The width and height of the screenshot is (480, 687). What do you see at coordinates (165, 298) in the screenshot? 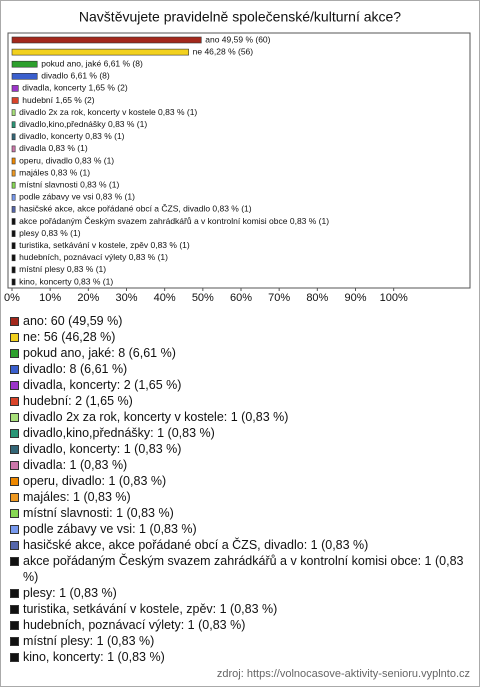
I see `x-tick-label: 40%` at bounding box center [165, 298].